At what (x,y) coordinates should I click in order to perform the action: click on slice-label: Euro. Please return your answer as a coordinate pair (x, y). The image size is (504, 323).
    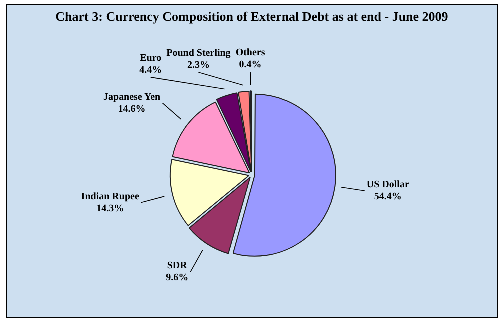
    Looking at the image, I should click on (151, 58).